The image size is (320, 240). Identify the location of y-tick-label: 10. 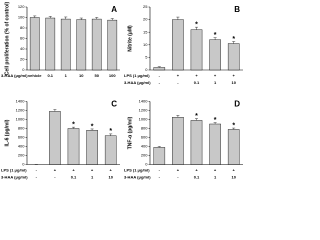
(145, 44).